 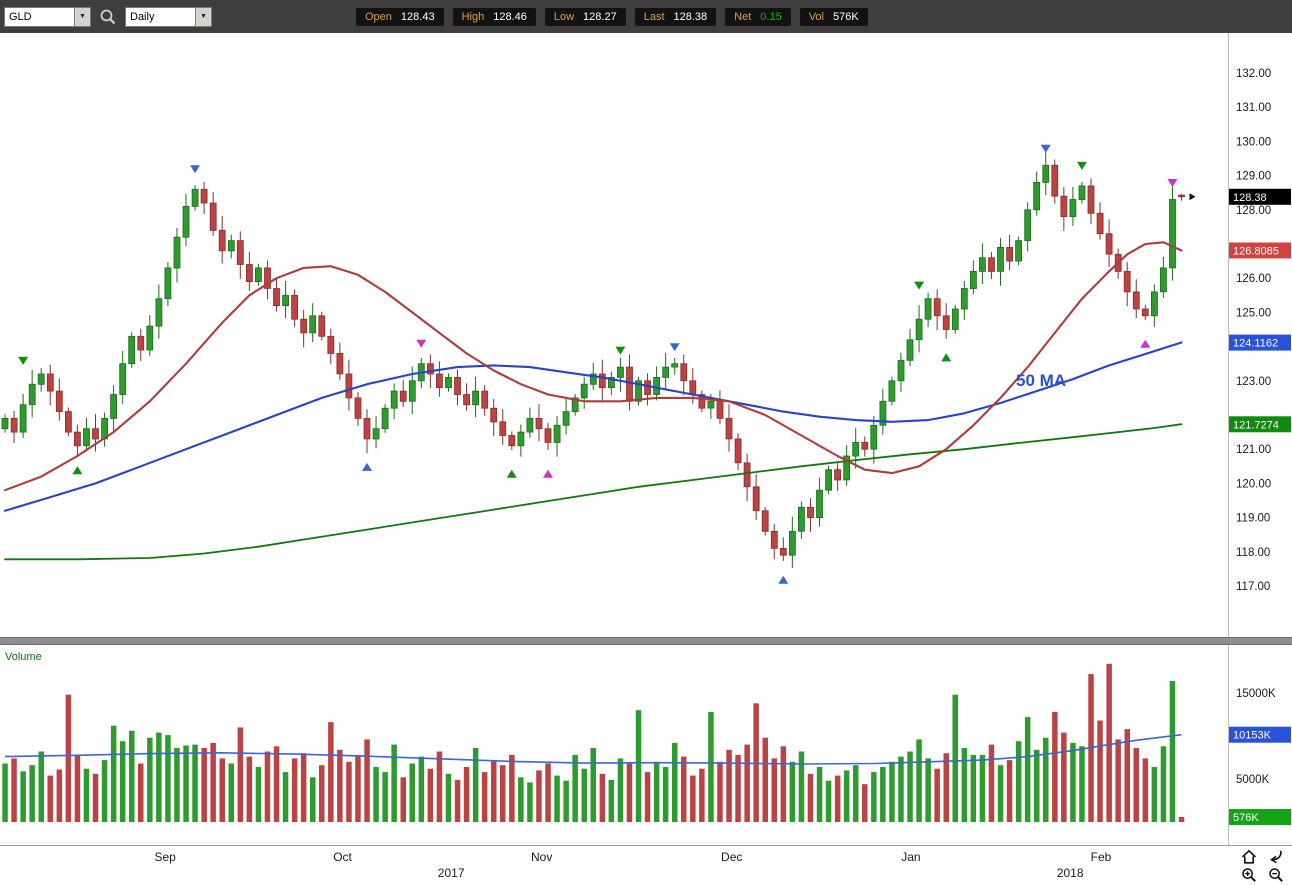 What do you see at coordinates (108, 17) in the screenshot?
I see `search-icon` at bounding box center [108, 17].